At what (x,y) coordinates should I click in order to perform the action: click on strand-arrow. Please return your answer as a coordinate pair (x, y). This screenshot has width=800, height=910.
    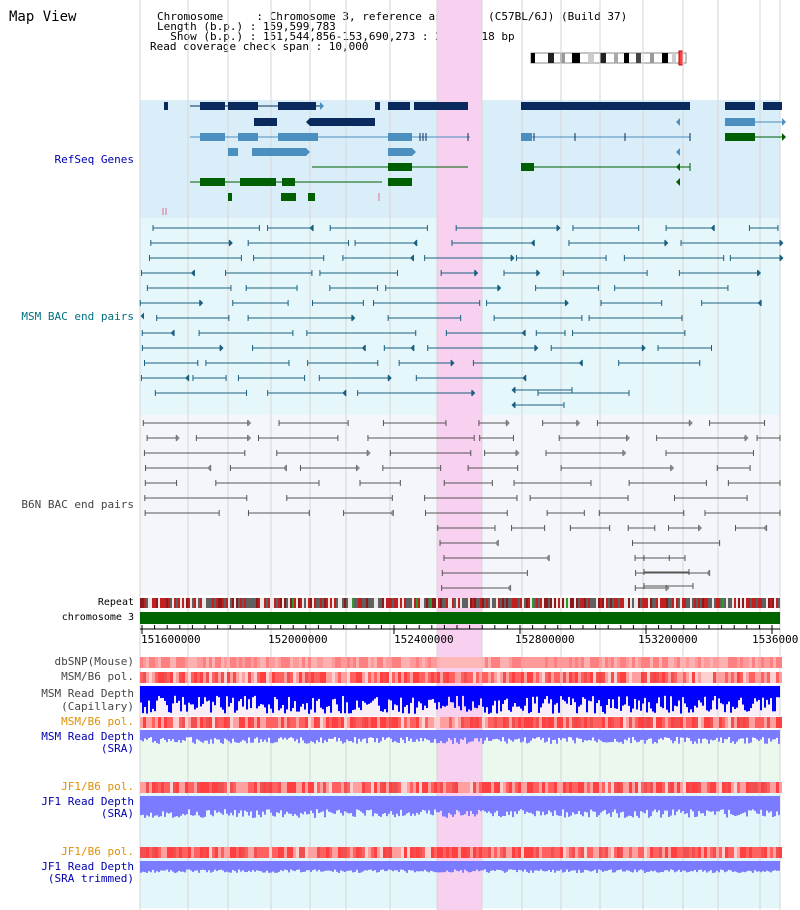
    Looking at the image, I should click on (344, 393).